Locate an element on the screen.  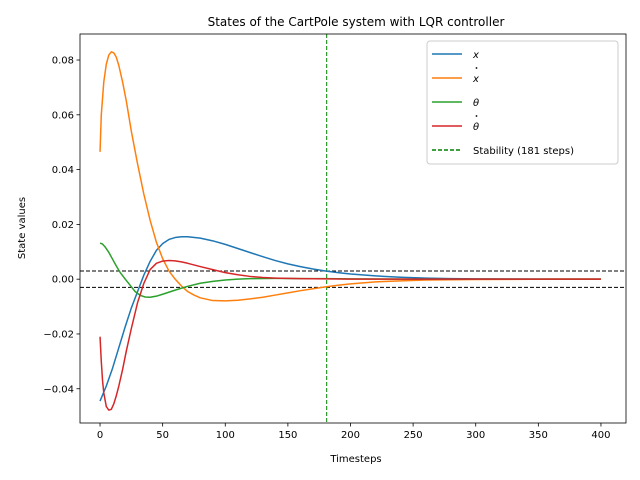
y-axis-ticks: −0.04 −0.02 0.00 0.02 0.04 0.06 0.08 is located at coordinates (61, 225).